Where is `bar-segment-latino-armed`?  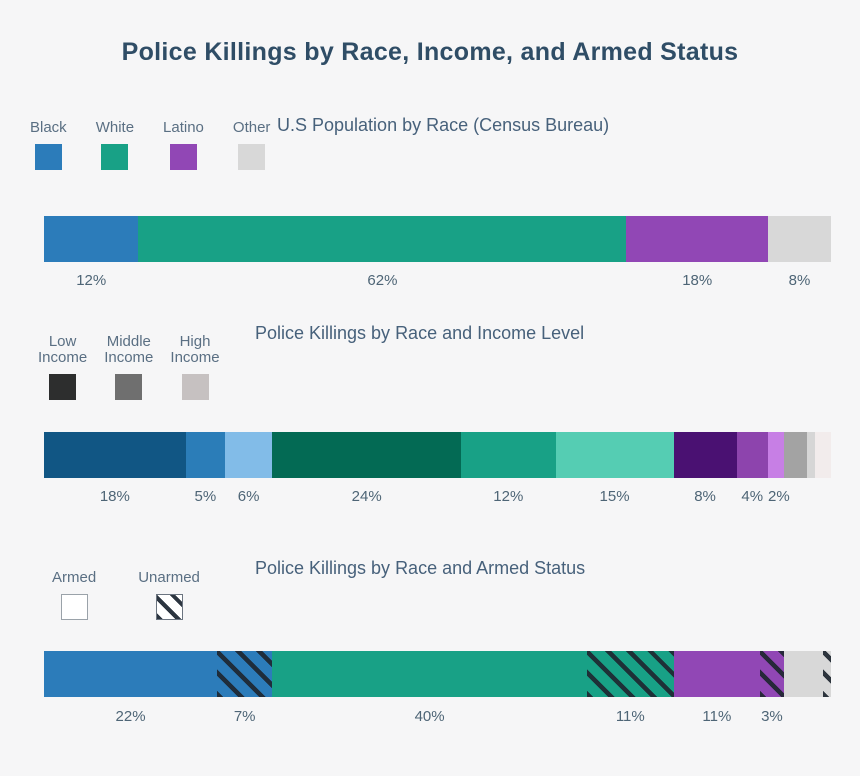 bar-segment-latino-armed is located at coordinates (717, 674).